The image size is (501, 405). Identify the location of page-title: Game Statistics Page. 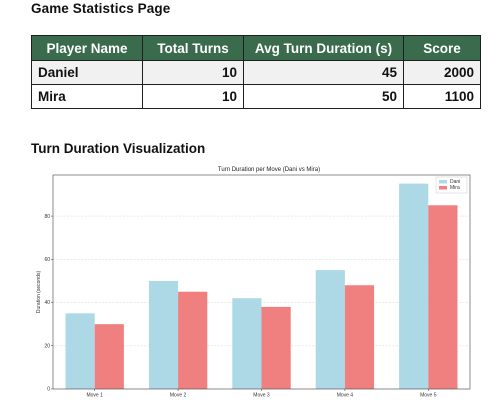
(101, 8).